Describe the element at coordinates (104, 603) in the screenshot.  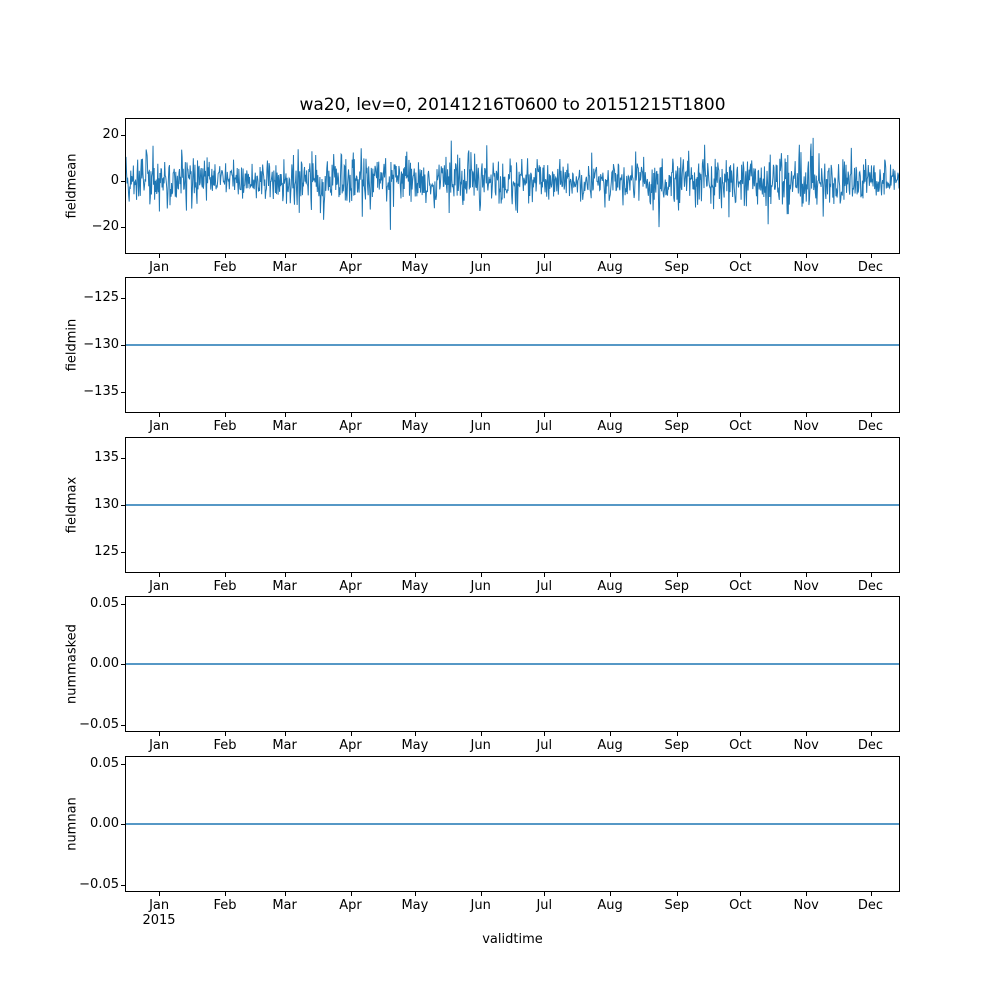
I see `ytick-label-nummasked: 0.05` at that location.